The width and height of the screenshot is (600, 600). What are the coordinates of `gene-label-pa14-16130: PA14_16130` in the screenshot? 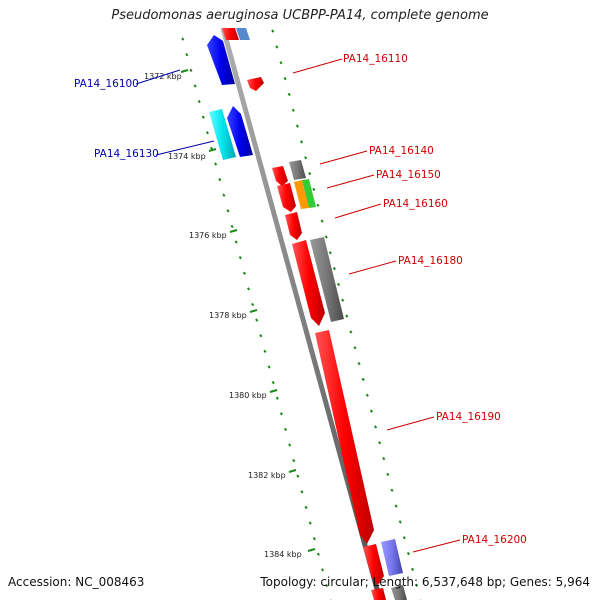 It's located at (126, 154).